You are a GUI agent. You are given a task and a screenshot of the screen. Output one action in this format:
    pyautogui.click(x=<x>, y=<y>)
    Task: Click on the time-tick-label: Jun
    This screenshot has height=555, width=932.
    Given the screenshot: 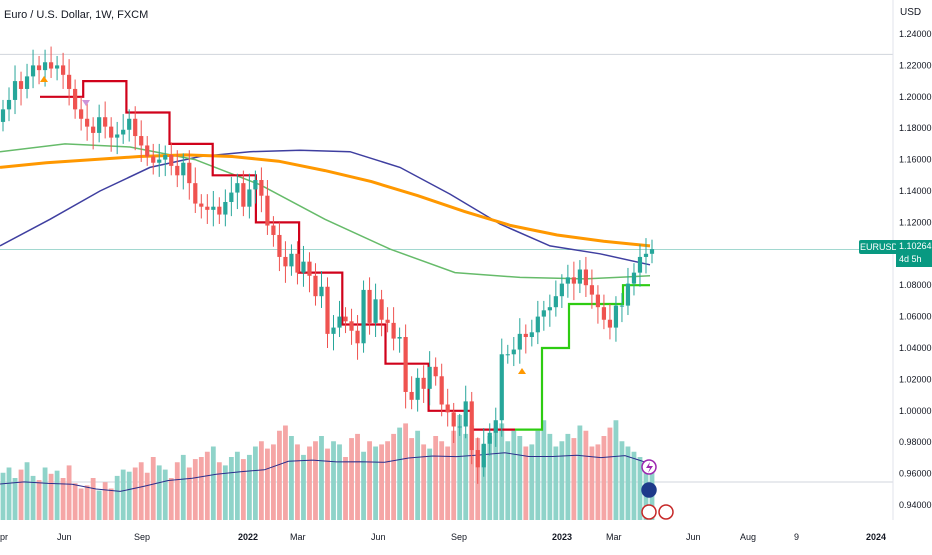 What is the action you would take?
    pyautogui.click(x=378, y=537)
    